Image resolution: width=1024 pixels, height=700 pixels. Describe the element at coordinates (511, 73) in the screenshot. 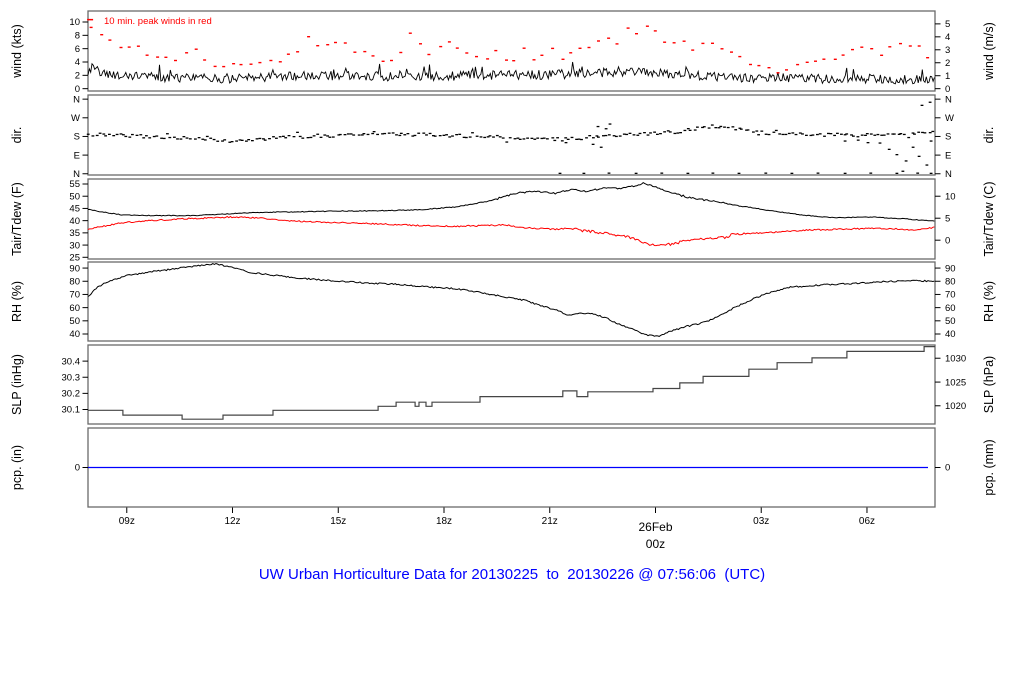

I see `wind-speed-line-path` at that location.